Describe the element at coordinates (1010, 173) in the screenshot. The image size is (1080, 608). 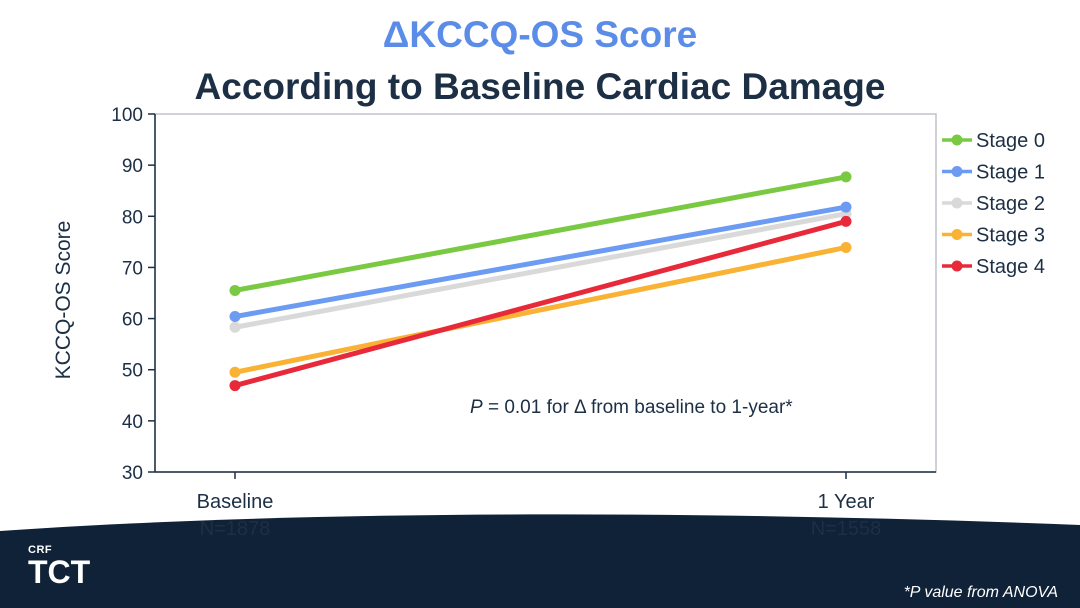
I see `legend-label: Stage 1` at that location.